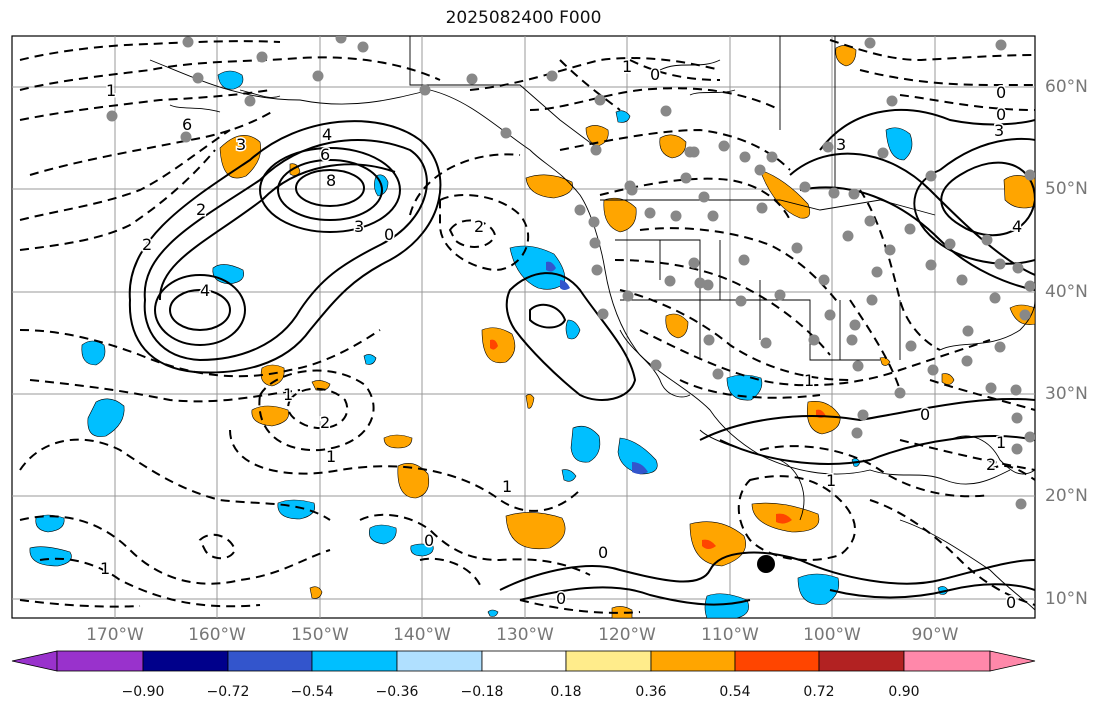  I want to click on colorbar-tick-label: 0.72, so click(819, 692).